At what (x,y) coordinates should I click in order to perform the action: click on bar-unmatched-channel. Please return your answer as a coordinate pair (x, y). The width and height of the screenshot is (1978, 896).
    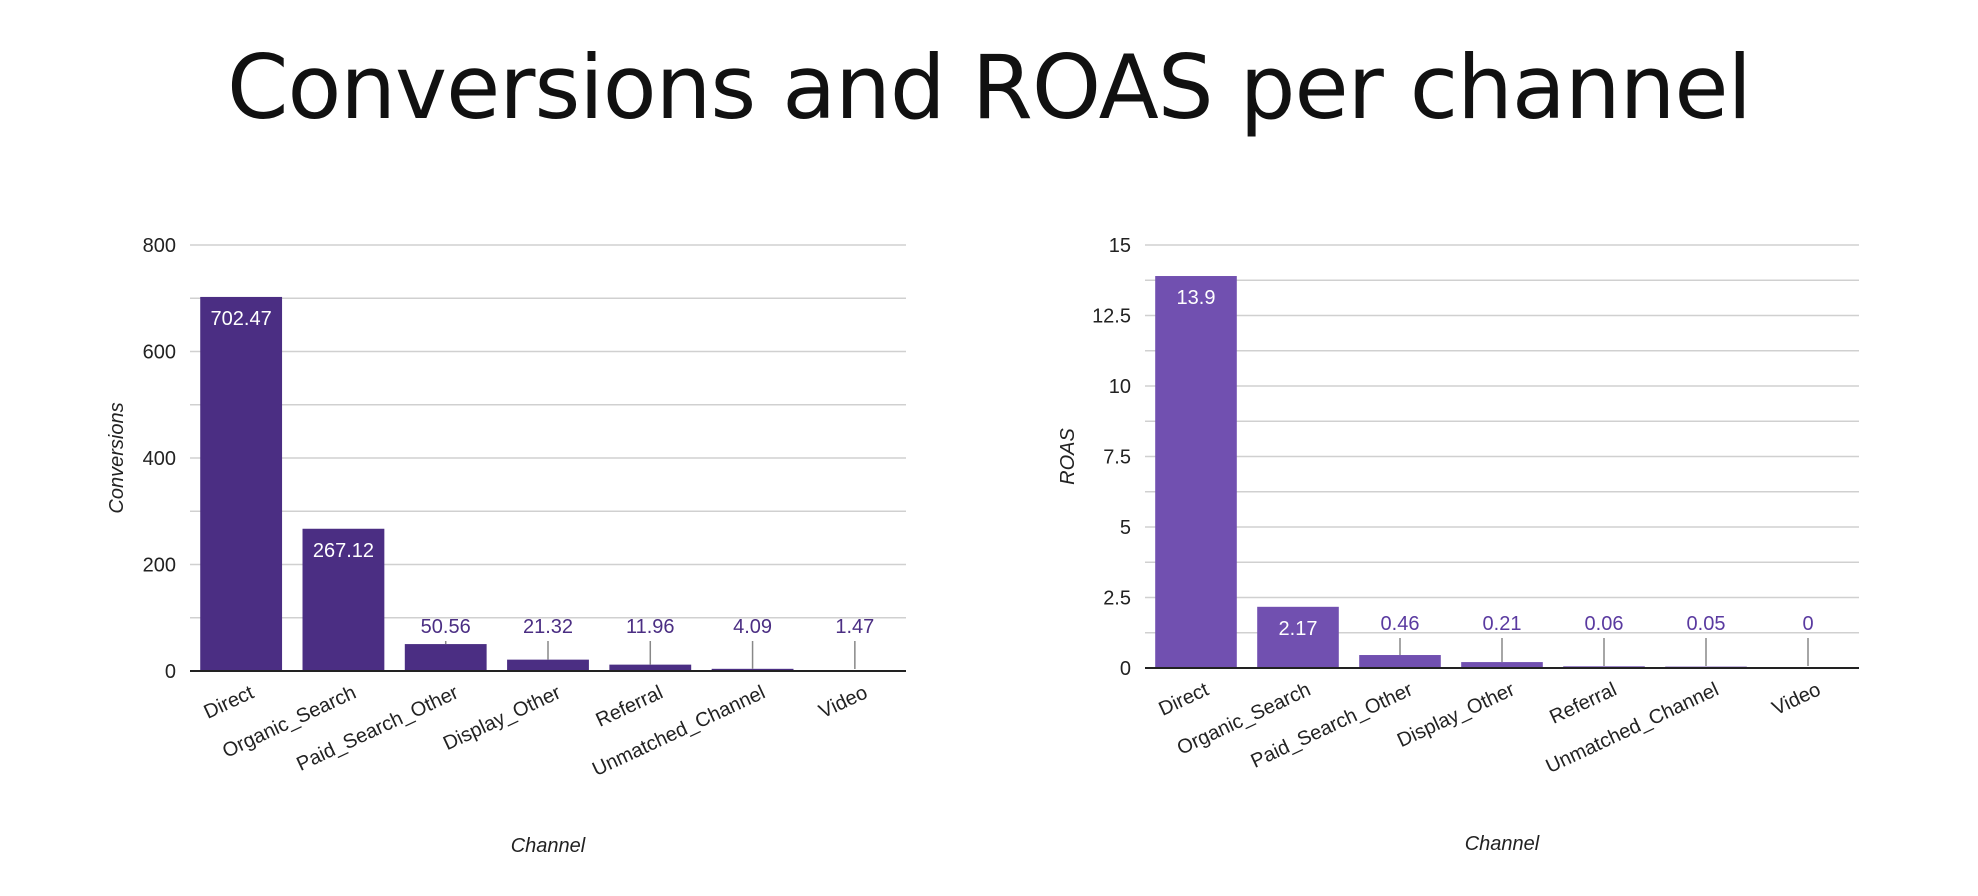
    Looking at the image, I should click on (752, 669).